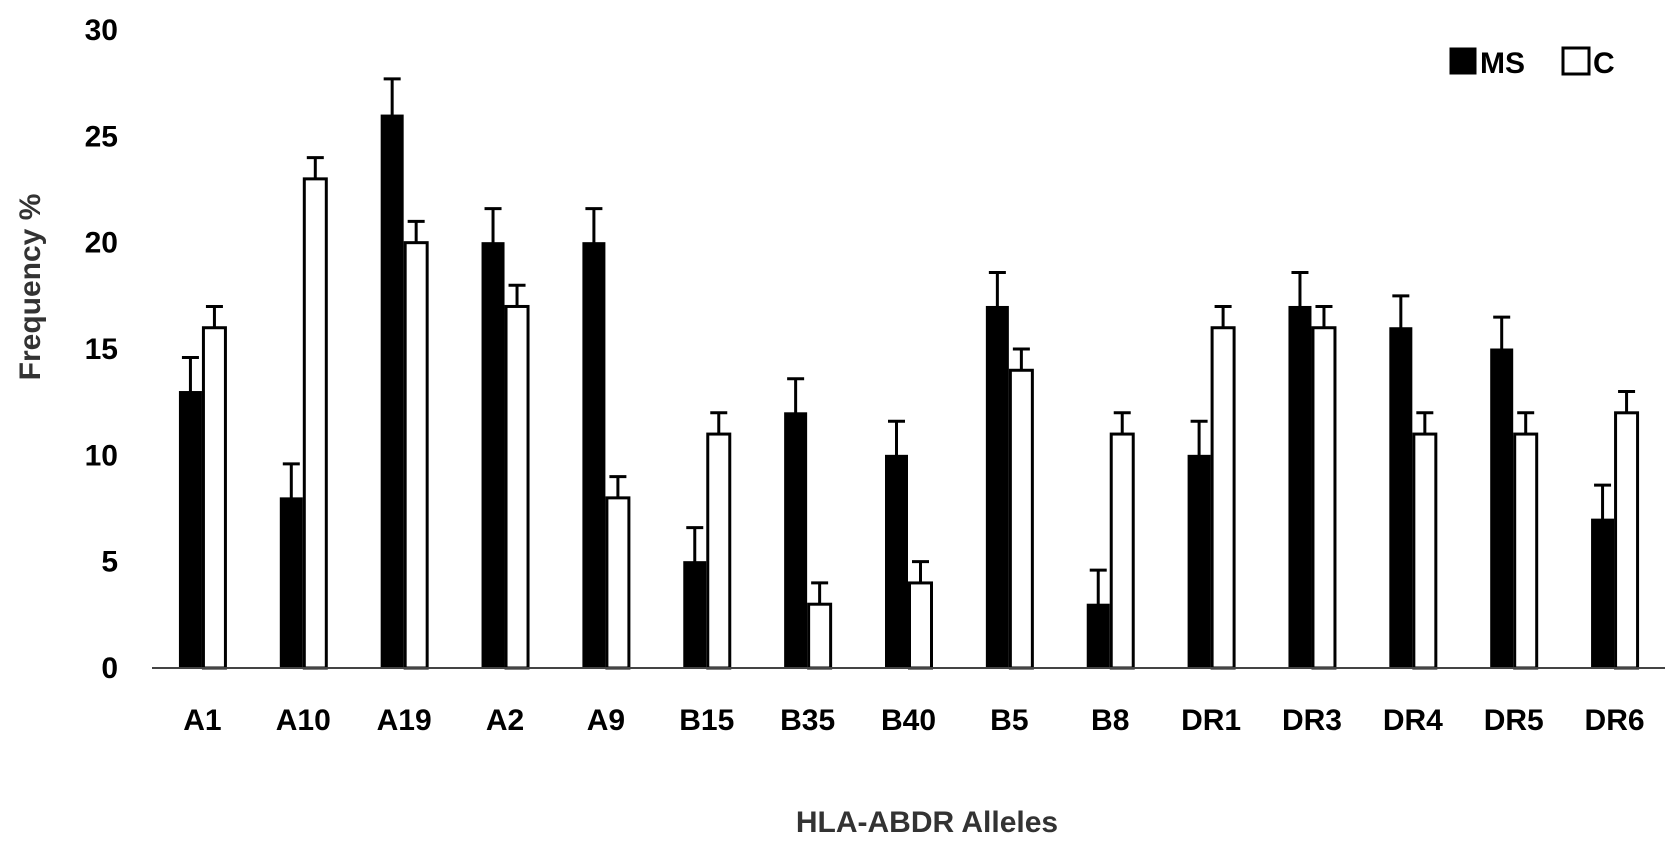  I want to click on bar-c-a10, so click(315, 423).